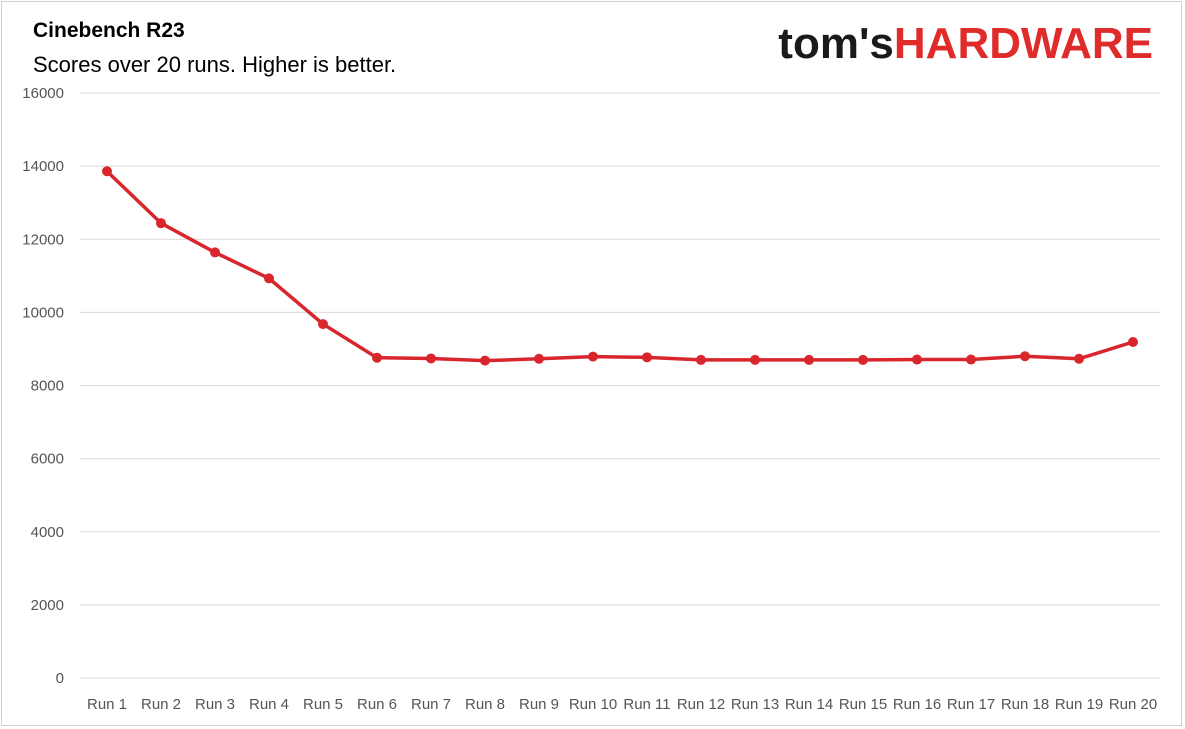  Describe the element at coordinates (215, 64) in the screenshot. I see `chart-subtitle: Scores over 20 runs. Higher is better.` at that location.